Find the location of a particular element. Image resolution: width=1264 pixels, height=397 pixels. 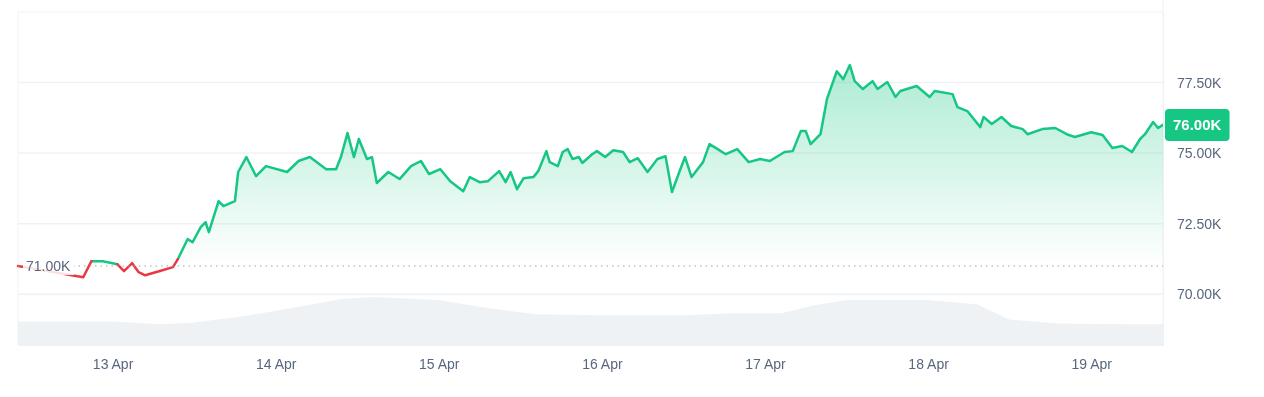

y-tick-label: 70.00K is located at coordinates (1200, 294).